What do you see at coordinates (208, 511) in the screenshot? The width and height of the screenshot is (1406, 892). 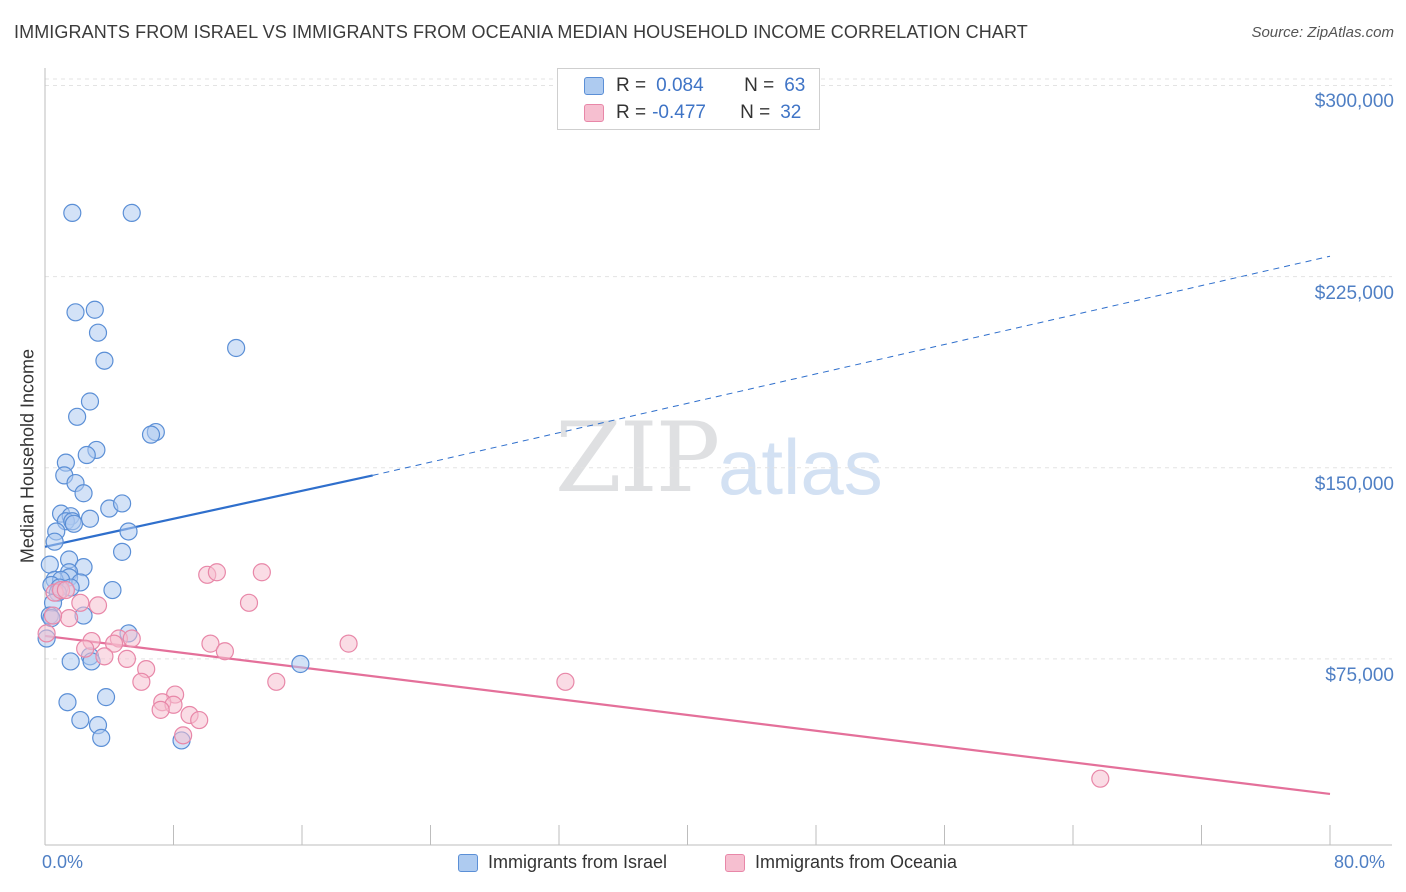 I see `israel-trend-line` at bounding box center [208, 511].